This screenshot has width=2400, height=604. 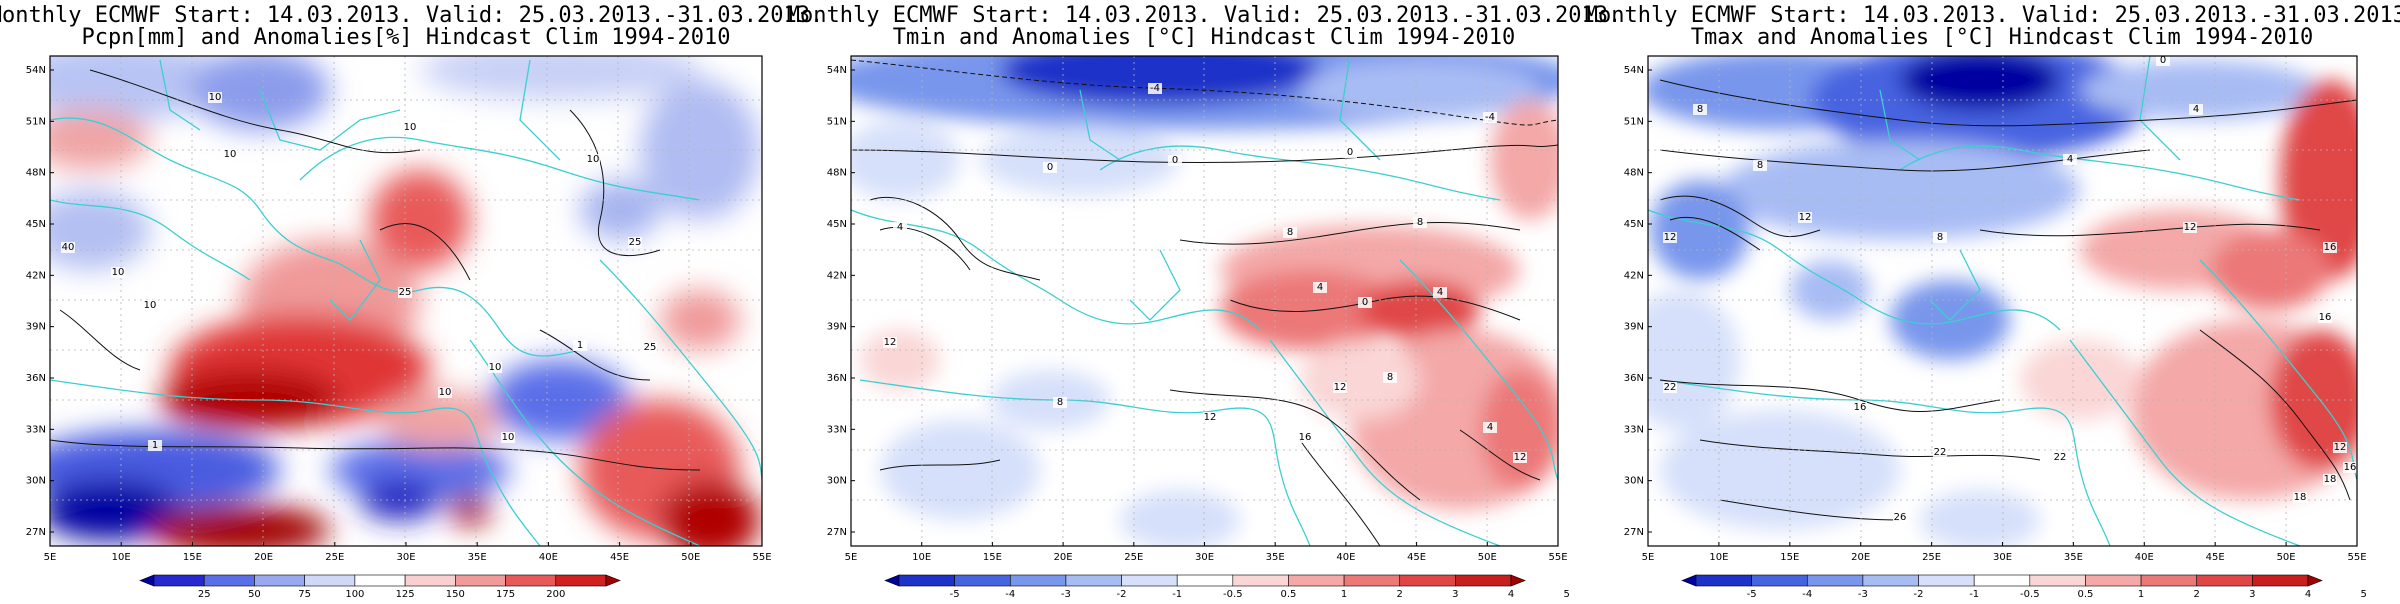 What do you see at coordinates (1919, 594) in the screenshot?
I see `colorbar-label: -2` at bounding box center [1919, 594].